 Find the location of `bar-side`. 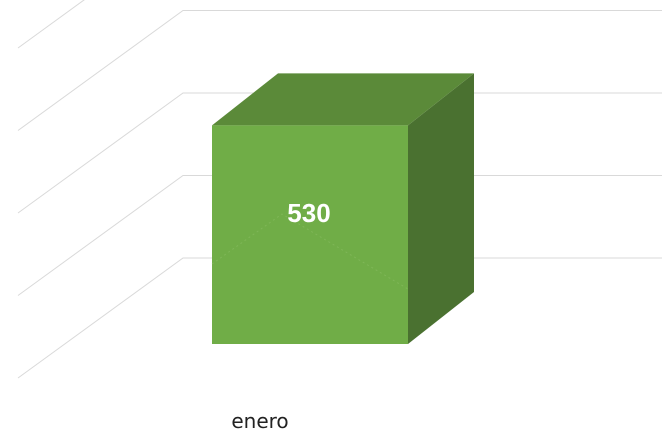

bar-side is located at coordinates (441, 208).